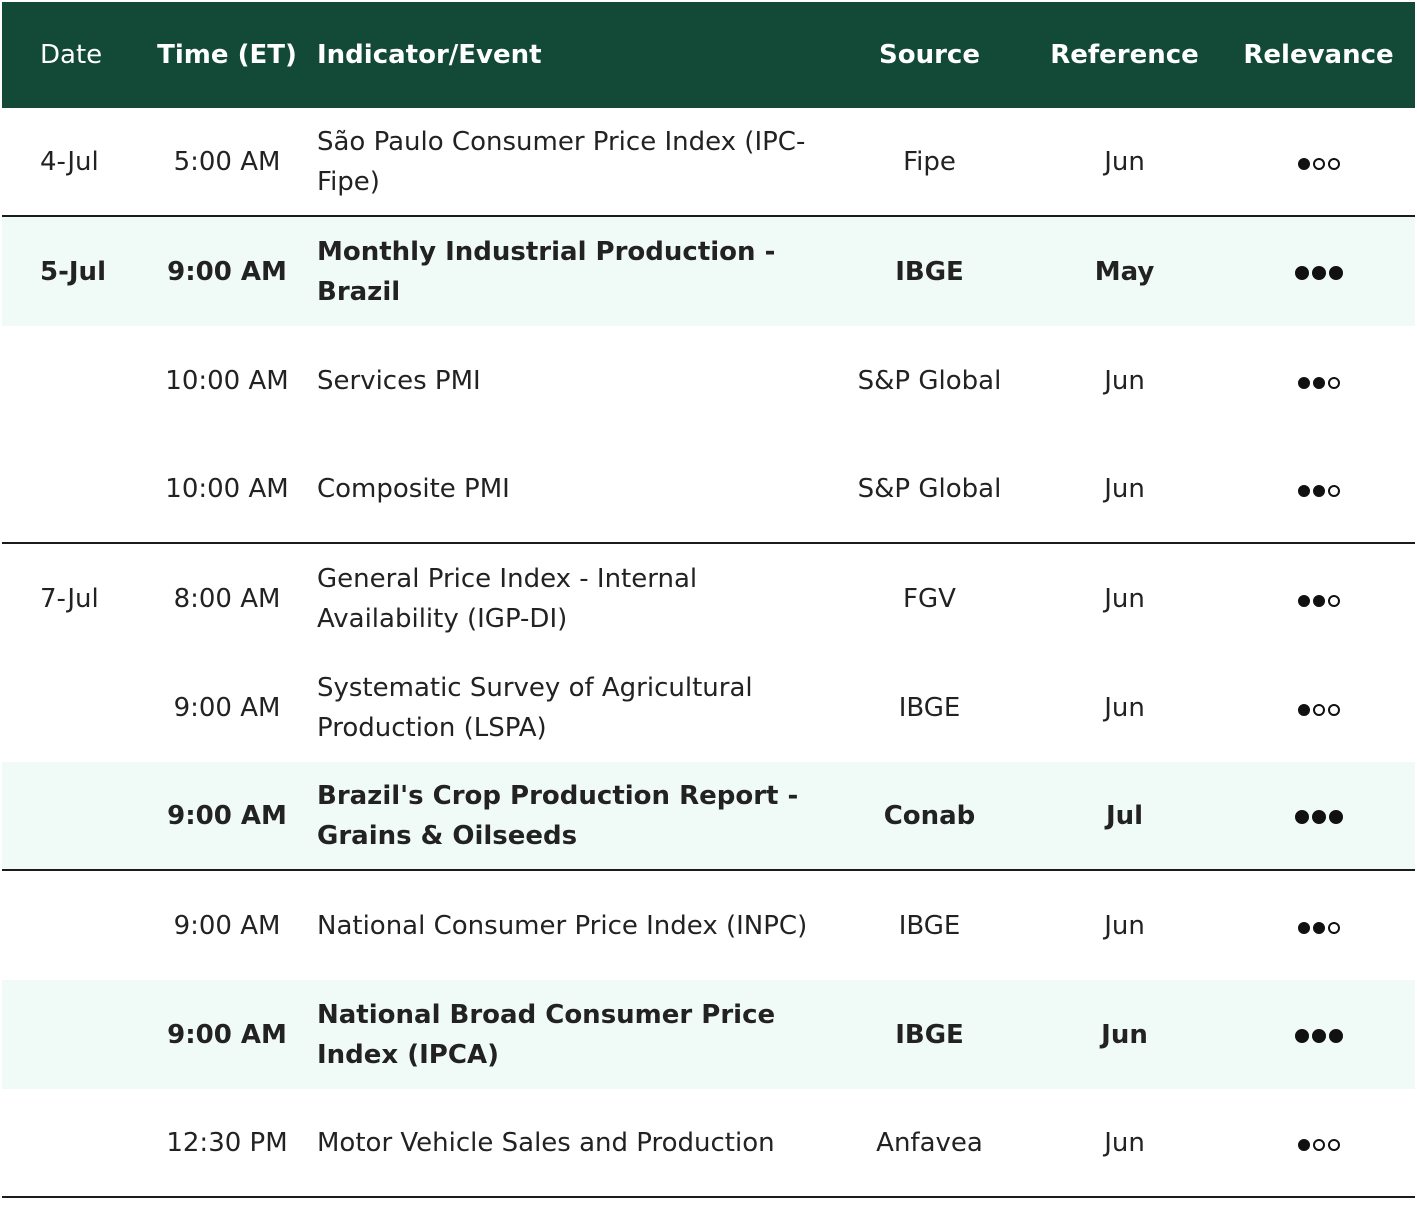 The height and width of the screenshot is (1223, 1417). What do you see at coordinates (429, 55) in the screenshot?
I see `header-indicator: Indicator/Event` at bounding box center [429, 55].